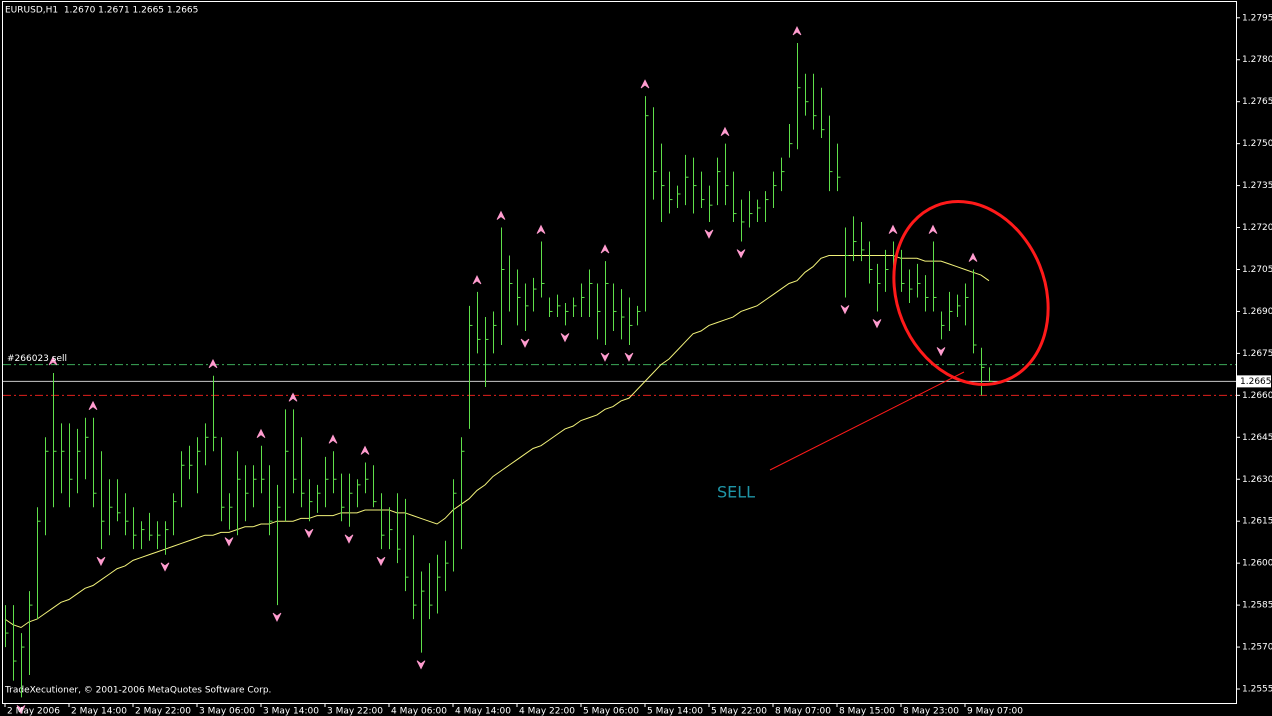 This screenshot has width=1272, height=716. I want to click on pointer-line, so click(867, 421).